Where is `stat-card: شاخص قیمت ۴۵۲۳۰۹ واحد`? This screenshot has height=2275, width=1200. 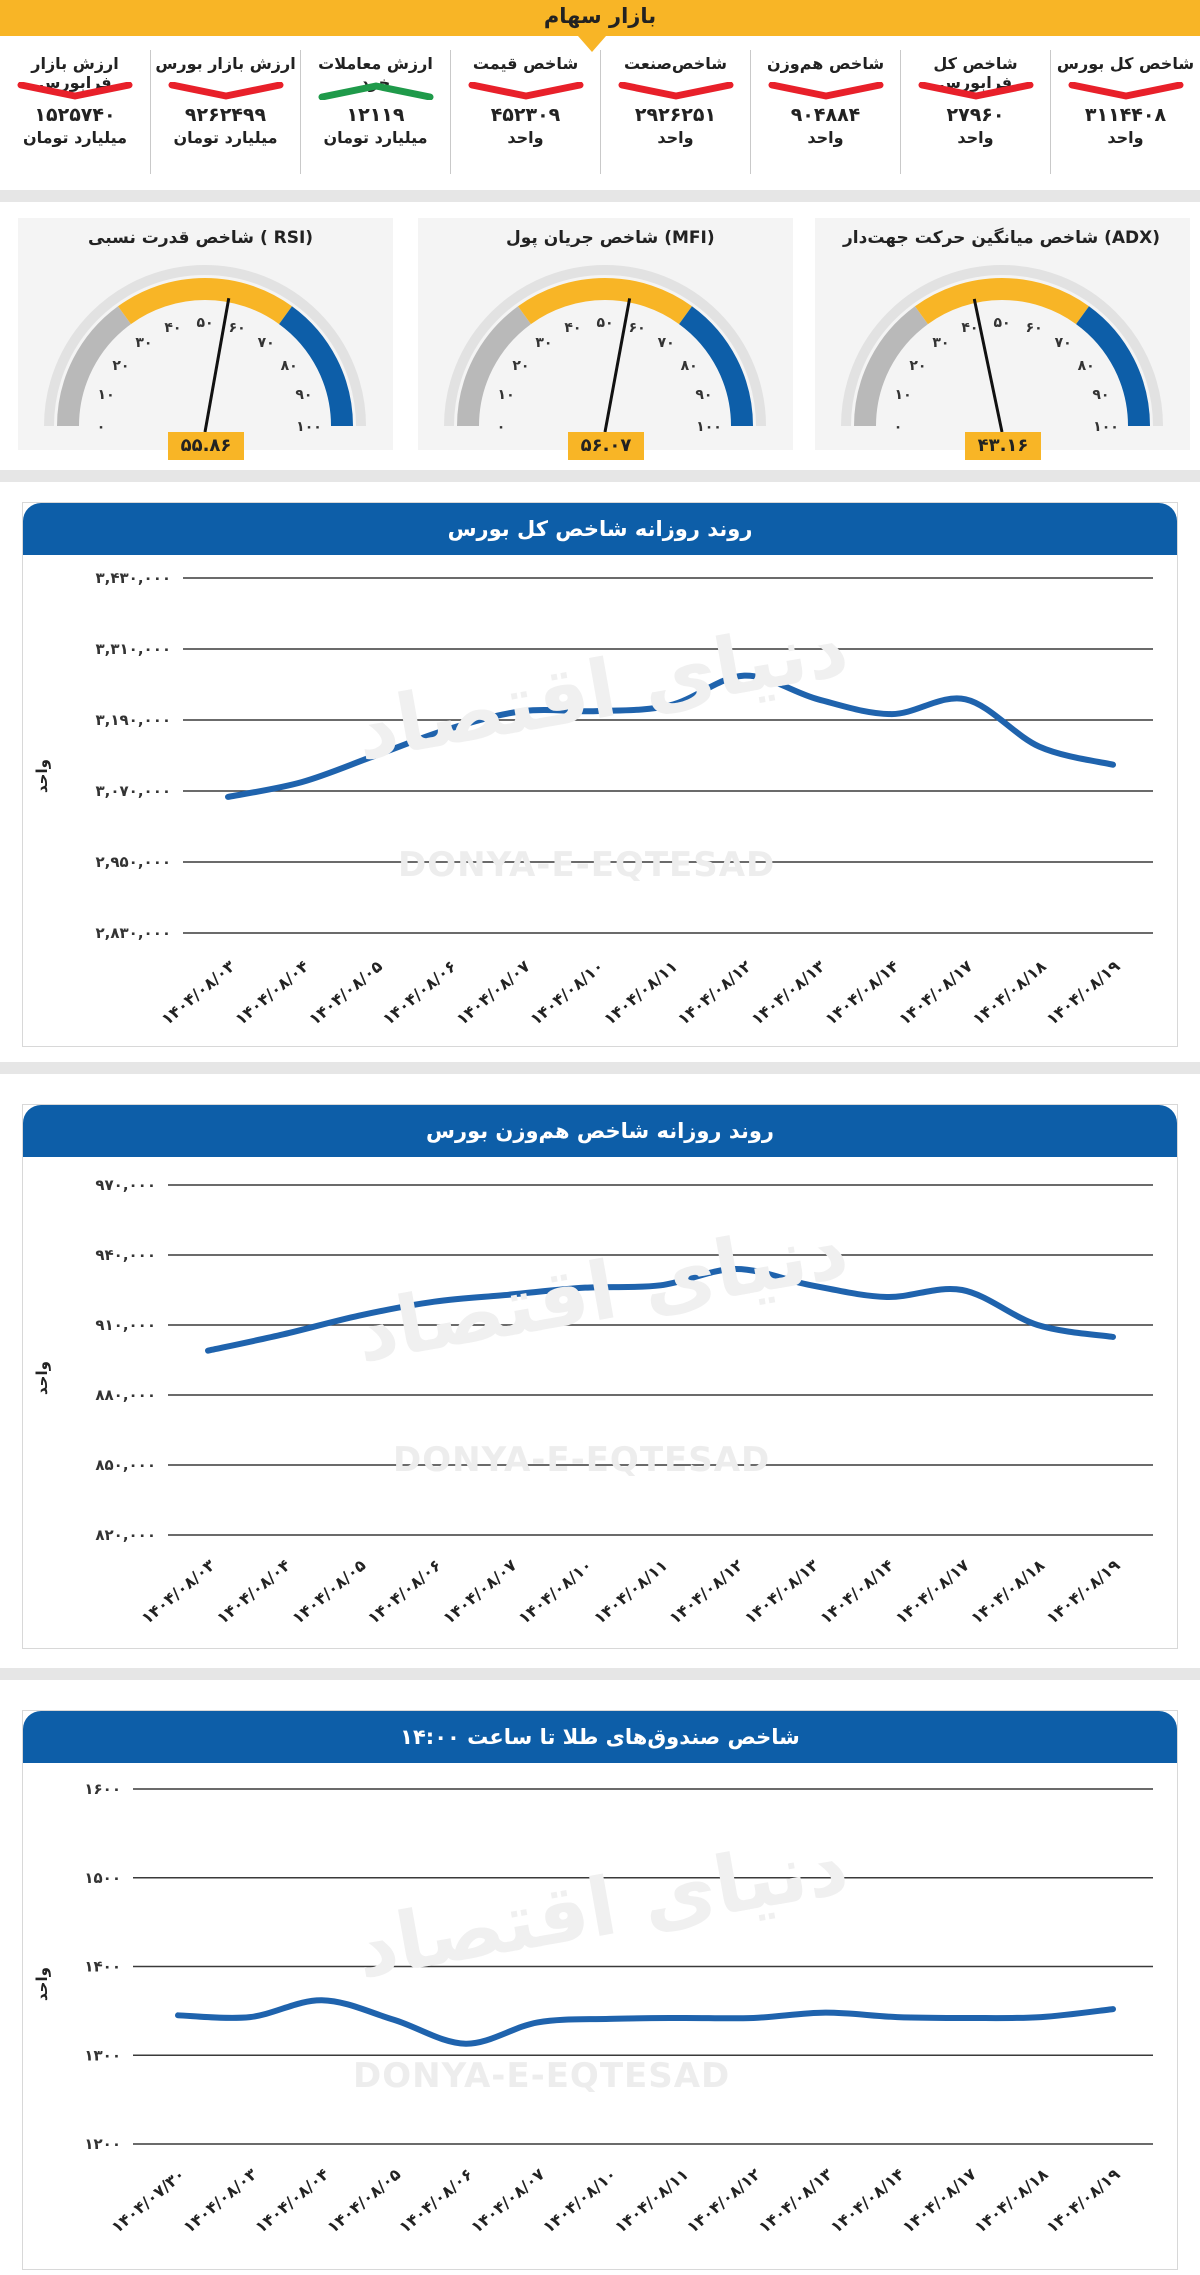 stat-card: شاخص قیمت ۴۵۲۳۰۹ واحد is located at coordinates (525, 112).